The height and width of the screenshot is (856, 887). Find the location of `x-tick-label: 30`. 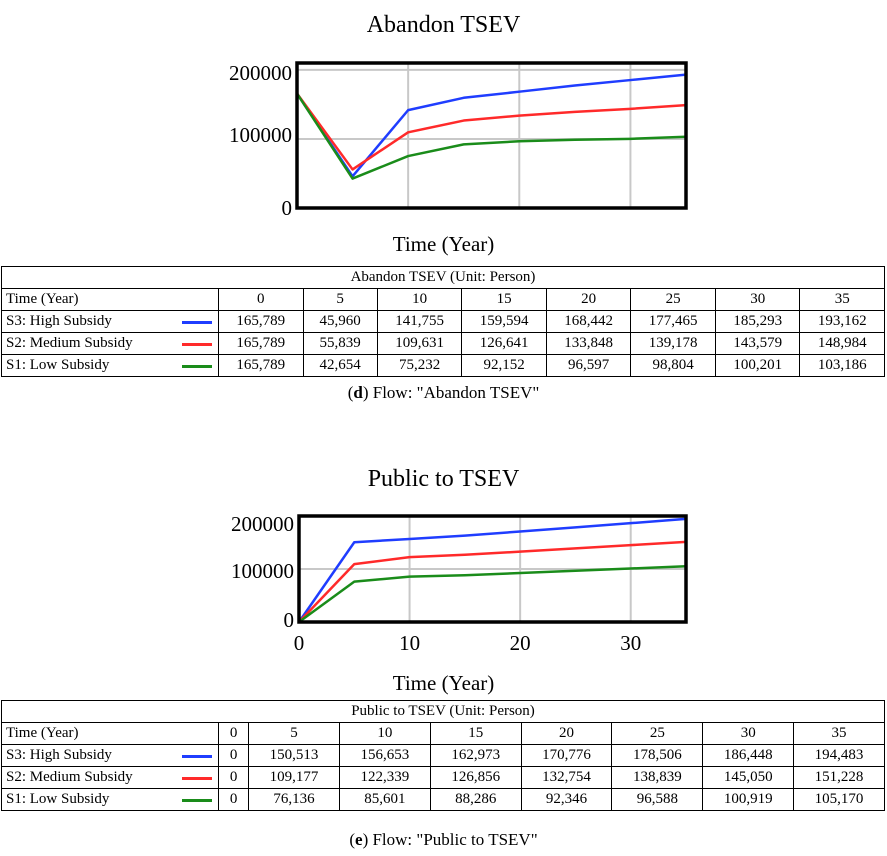

x-tick-label: 30 is located at coordinates (630, 643).